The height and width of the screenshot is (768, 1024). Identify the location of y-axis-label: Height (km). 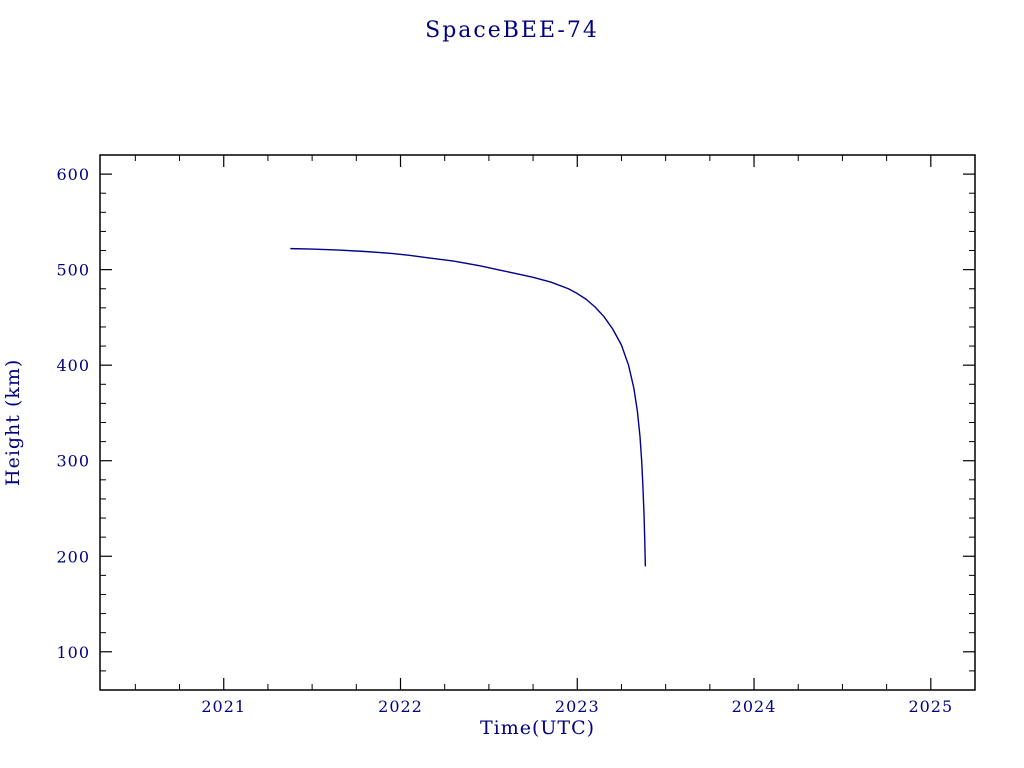
(13, 422).